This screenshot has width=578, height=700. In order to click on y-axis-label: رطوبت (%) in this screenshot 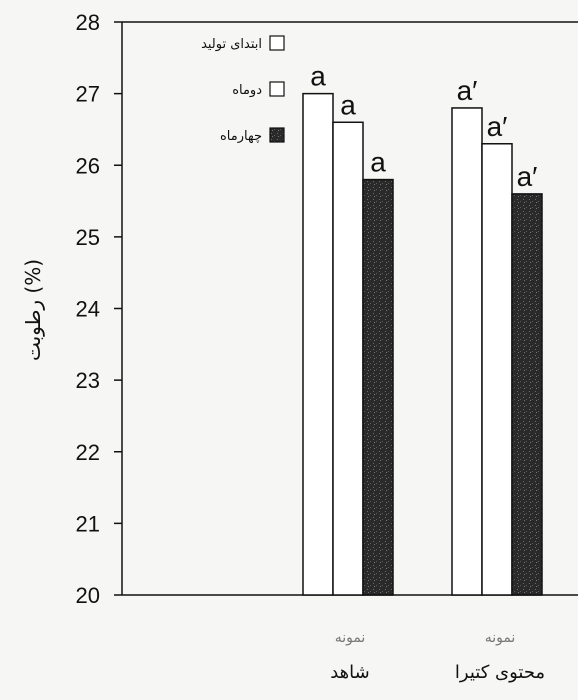, I will do `click(33, 310)`.